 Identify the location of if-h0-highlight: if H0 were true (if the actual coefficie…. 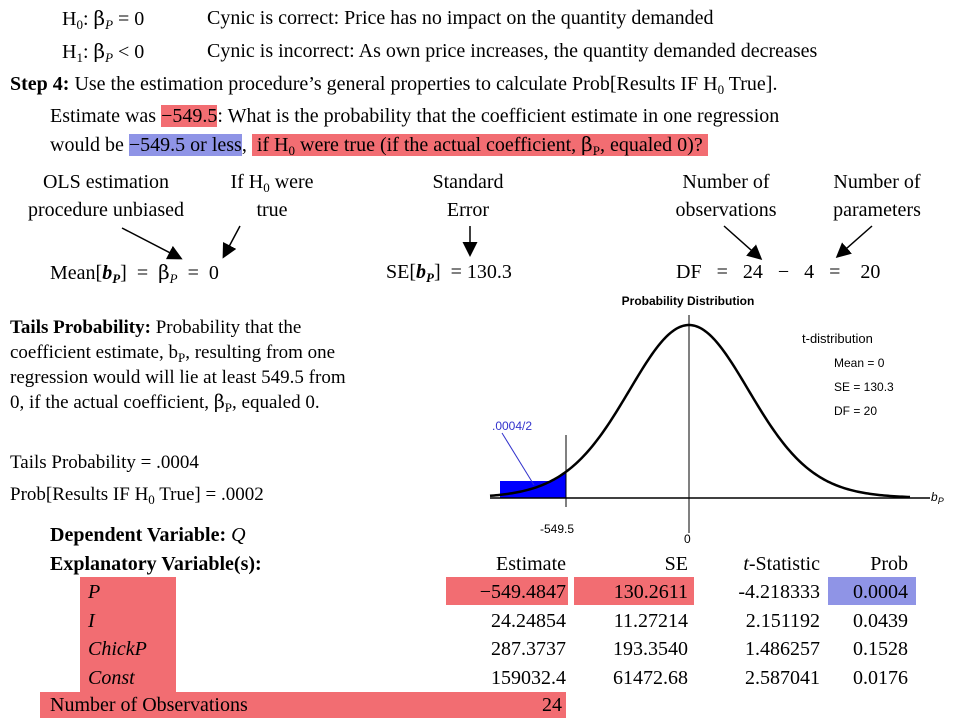
(479, 145).